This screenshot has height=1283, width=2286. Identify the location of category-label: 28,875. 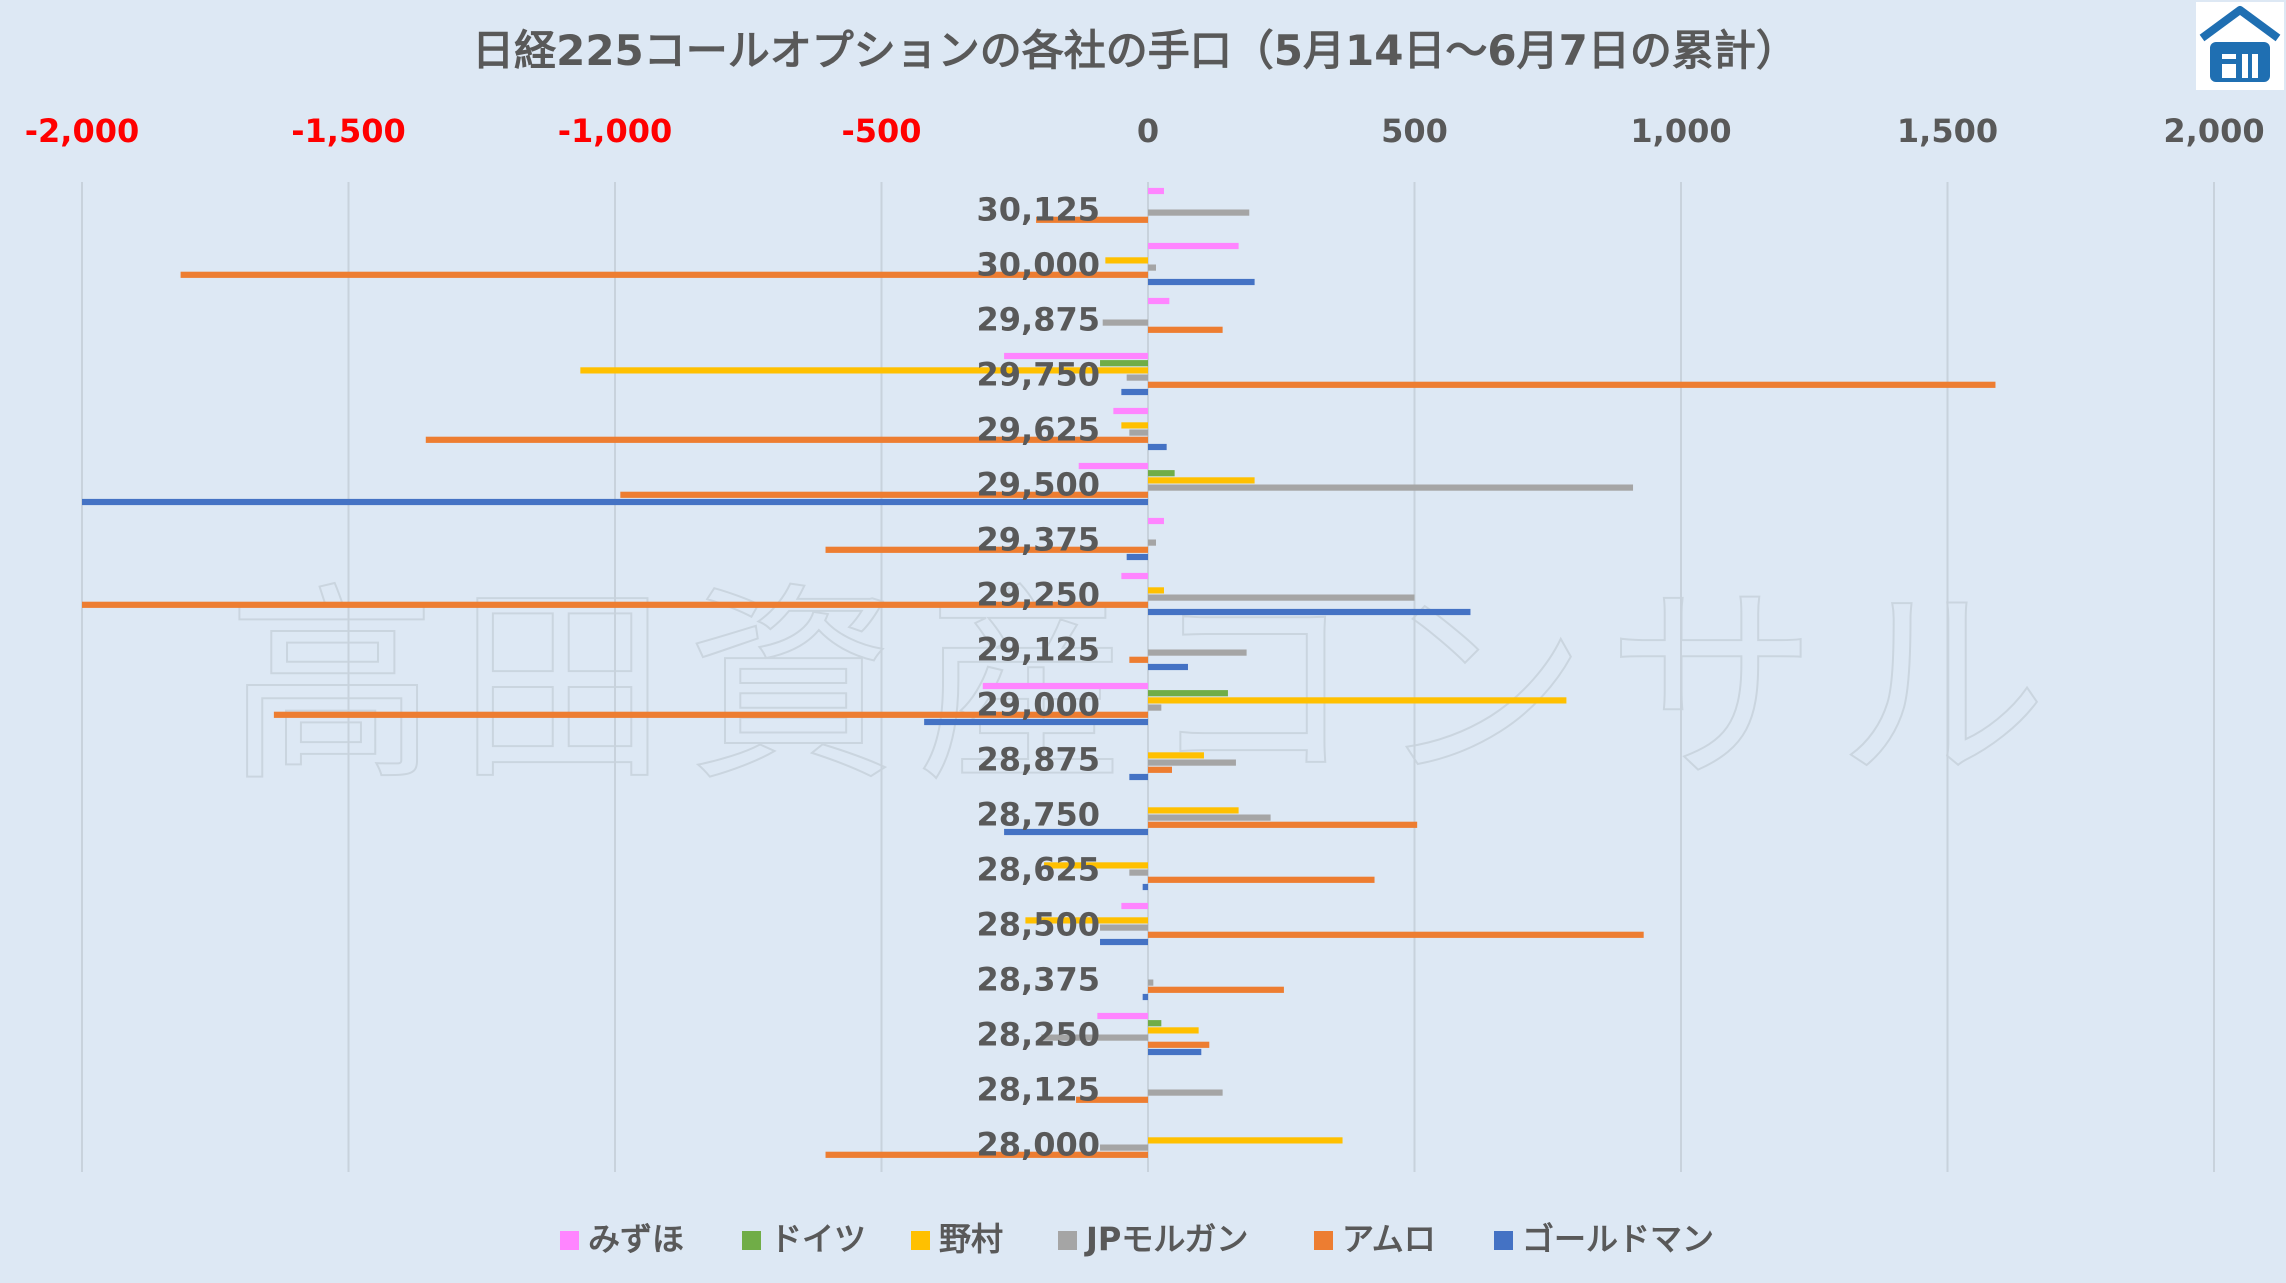
(1038, 760).